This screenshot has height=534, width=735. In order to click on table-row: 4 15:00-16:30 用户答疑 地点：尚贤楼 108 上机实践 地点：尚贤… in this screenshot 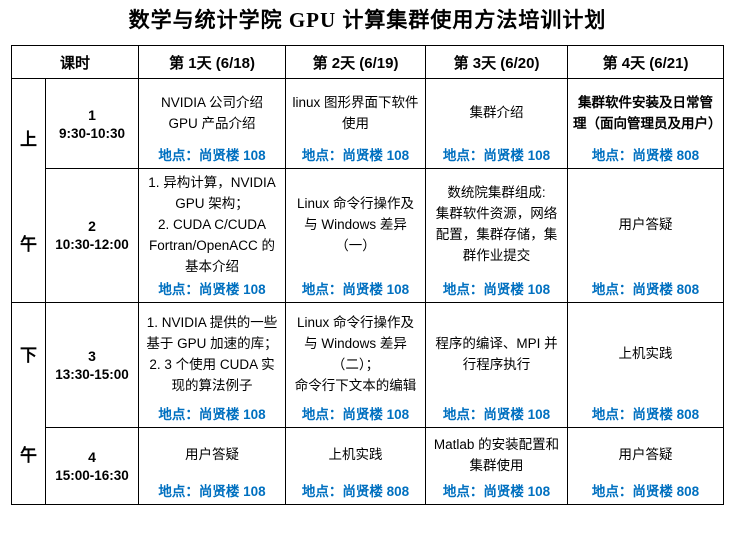, I will do `click(368, 465)`.